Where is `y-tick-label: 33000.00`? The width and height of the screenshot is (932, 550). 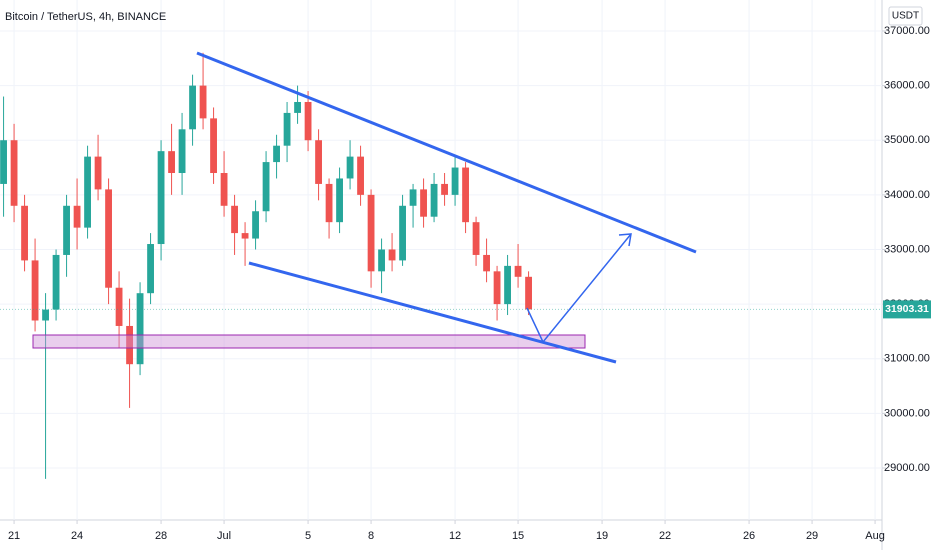
y-tick-label: 33000.00 is located at coordinates (907, 249).